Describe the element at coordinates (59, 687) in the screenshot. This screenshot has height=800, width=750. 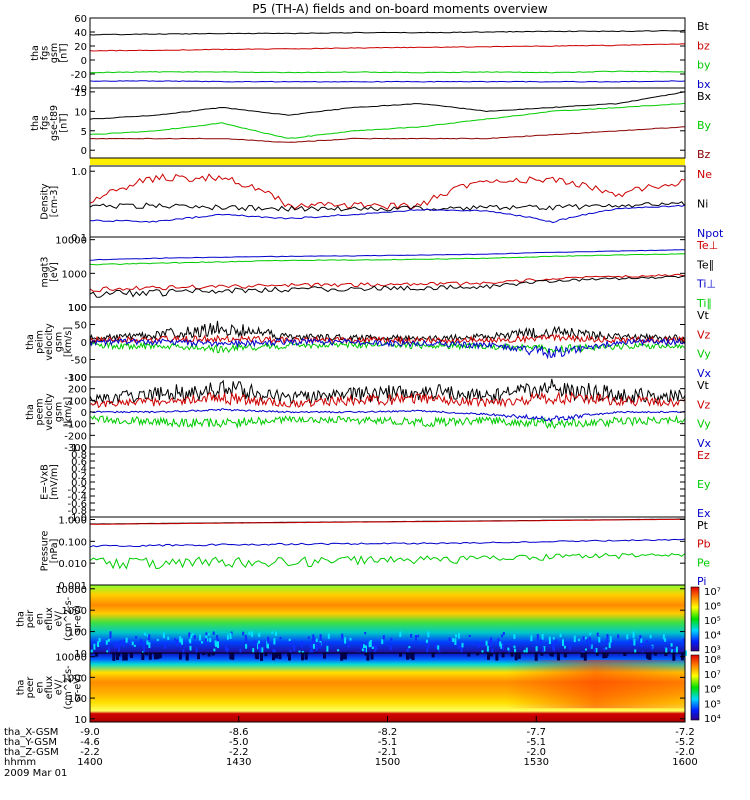
I see `y-axis-label-line: eV/` at that location.